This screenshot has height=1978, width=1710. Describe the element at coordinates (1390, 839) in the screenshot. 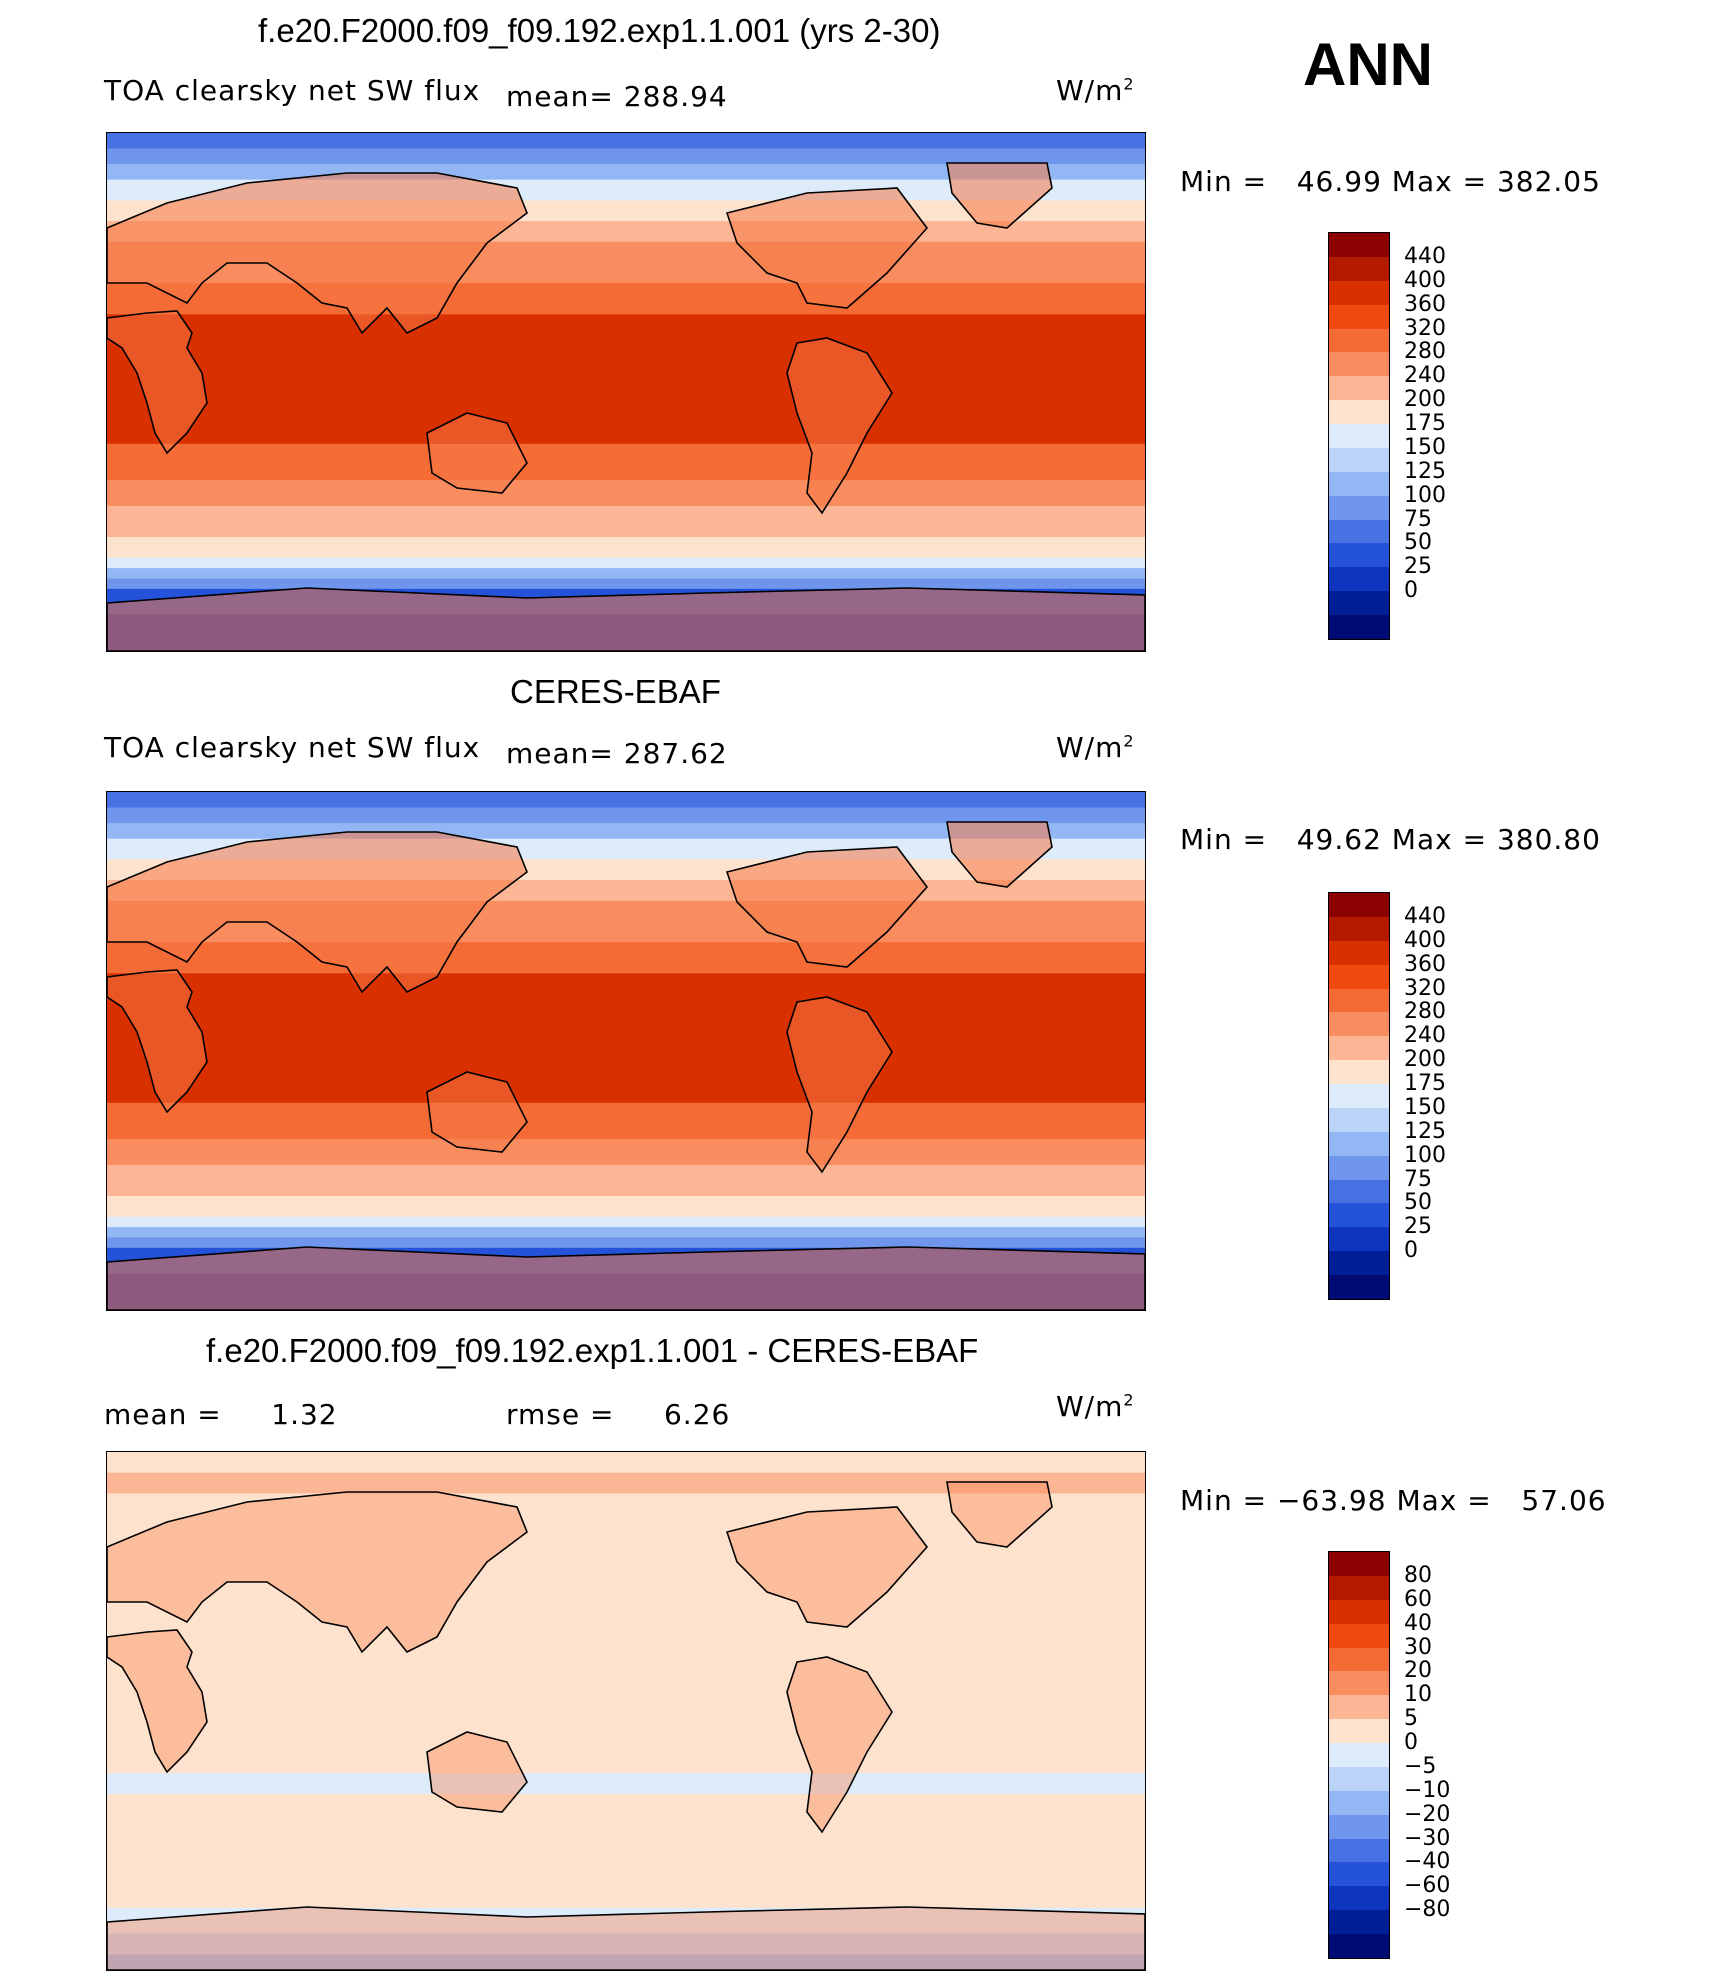

I see `panel-2-minmax: Min = 49.62 Max = 380.80` at that location.